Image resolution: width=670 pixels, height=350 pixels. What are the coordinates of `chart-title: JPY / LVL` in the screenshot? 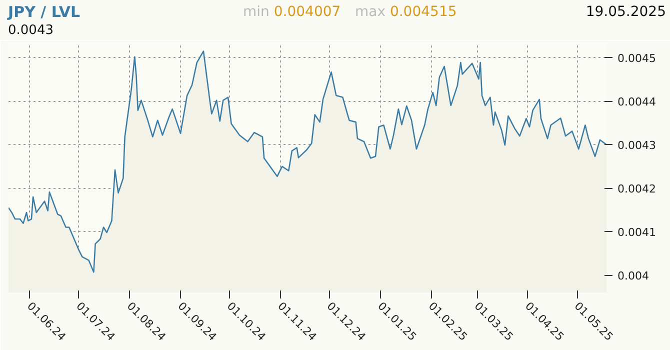 It's located at (44, 12).